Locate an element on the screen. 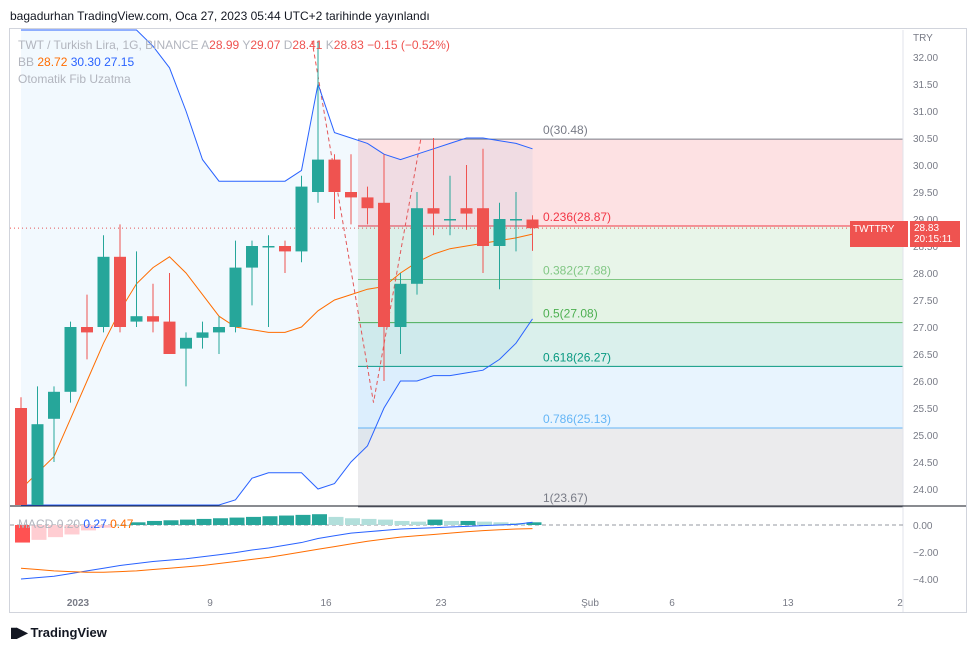 The height and width of the screenshot is (649, 977). footer-brand: ▮▶ TradingView is located at coordinates (58, 632).